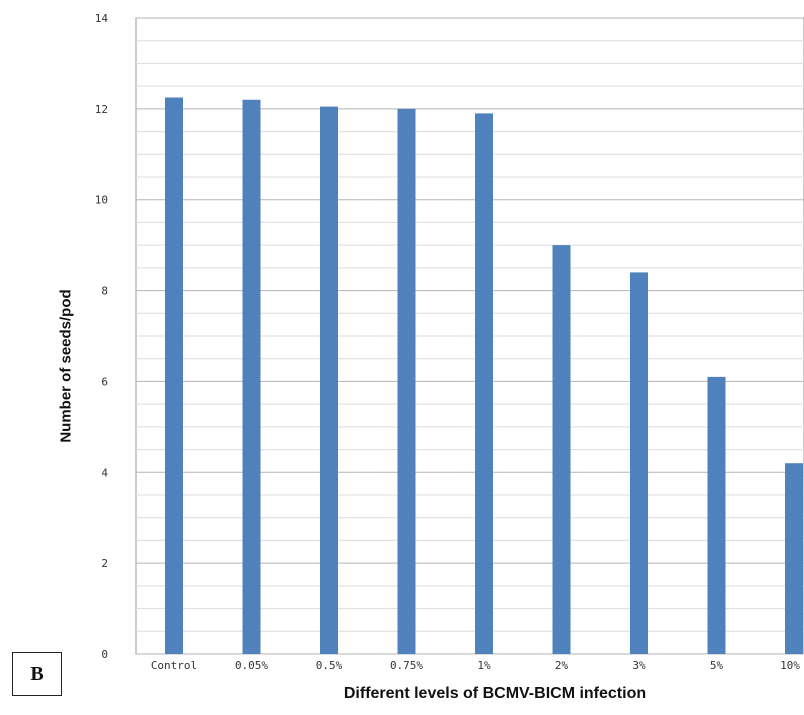  I want to click on y-tick-label: 12, so click(101, 109).